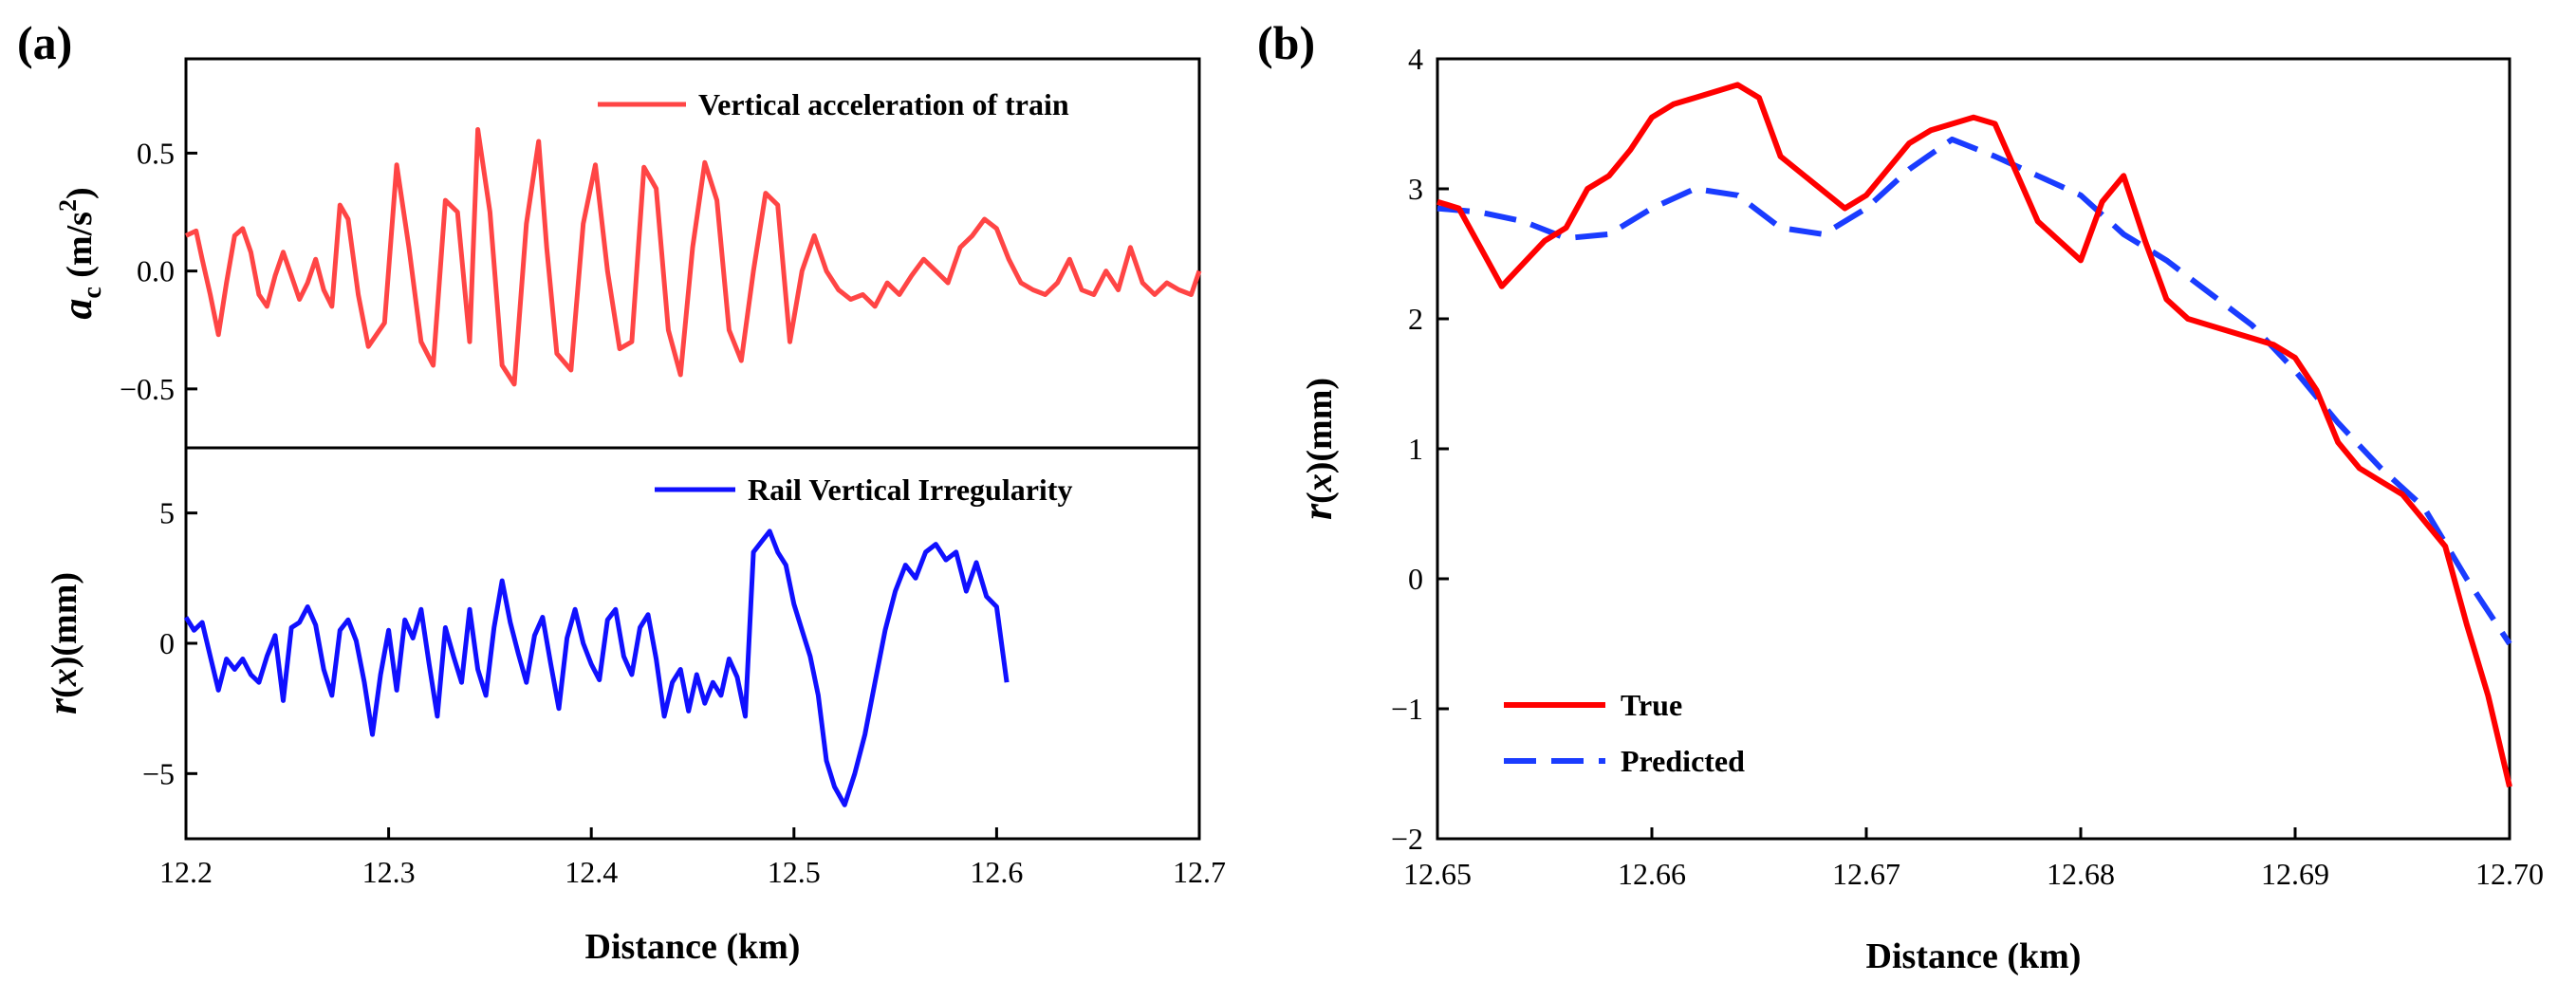 This screenshot has width=2576, height=1001. Describe the element at coordinates (1866, 874) in the screenshot. I see `panel-b-x-tick-label: 12.67` at that location.